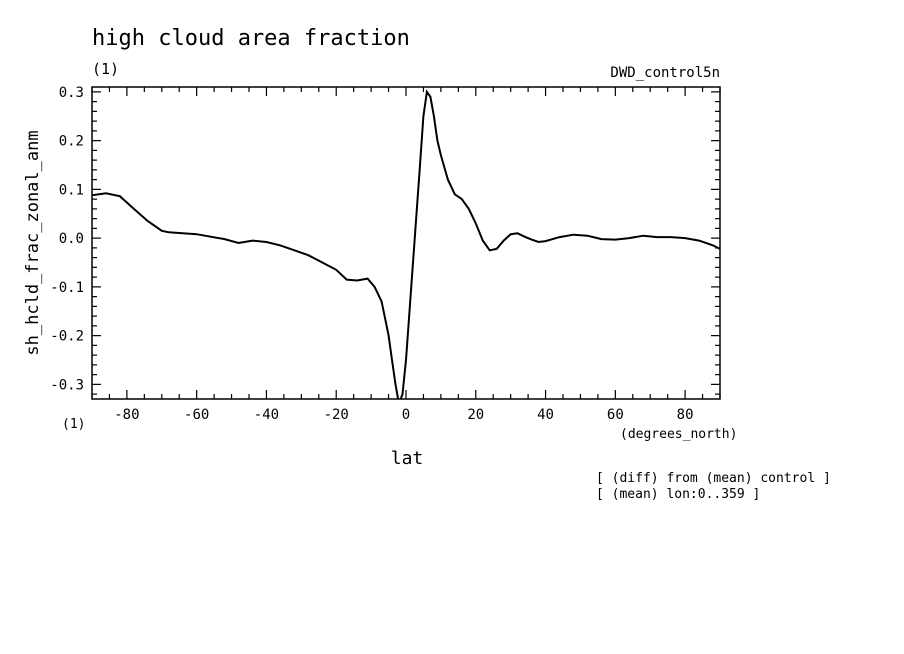 This screenshot has height=654, width=904. I want to click on y-tick-label: 0.0, so click(71, 239).